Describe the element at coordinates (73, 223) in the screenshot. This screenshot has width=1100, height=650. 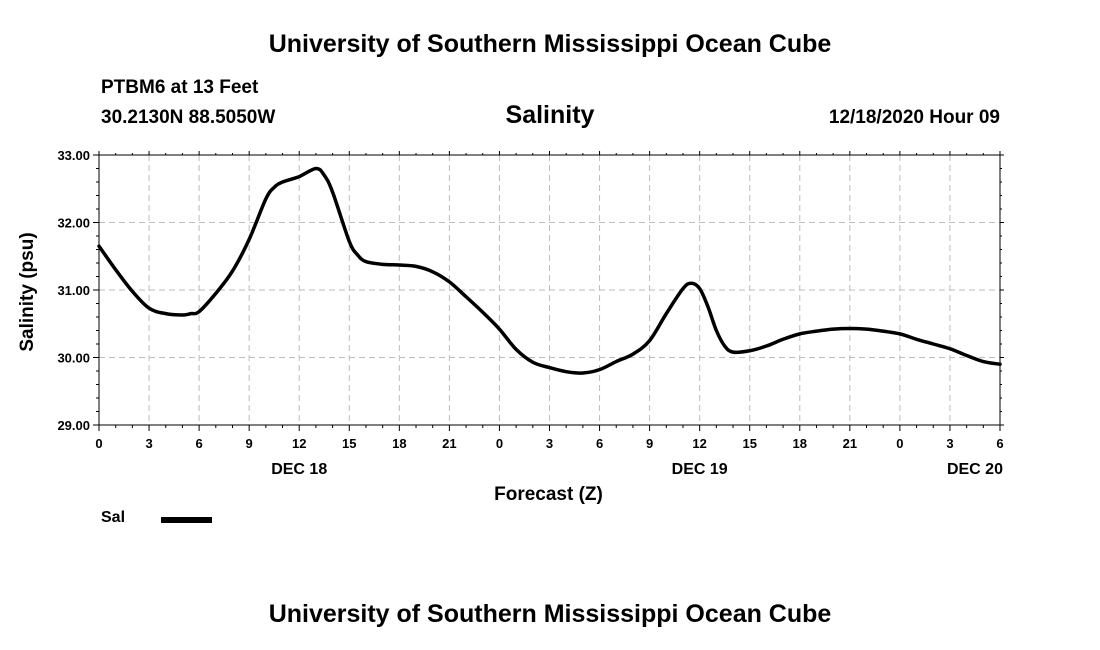
I see `y-tick-label: 32.00` at that location.